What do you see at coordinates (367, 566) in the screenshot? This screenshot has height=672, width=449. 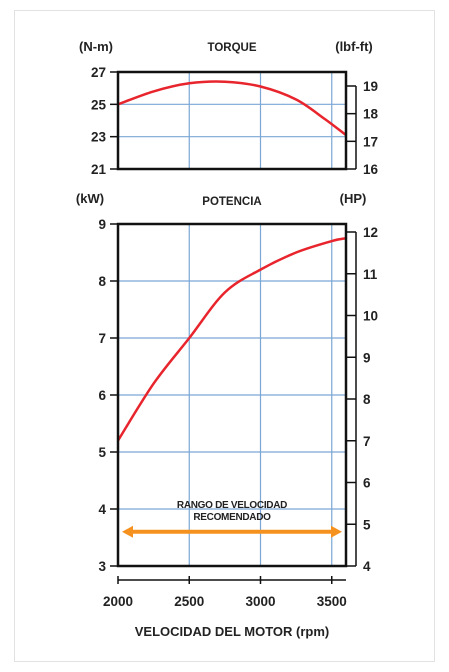 I see `y-tick-label-right: 4` at bounding box center [367, 566].